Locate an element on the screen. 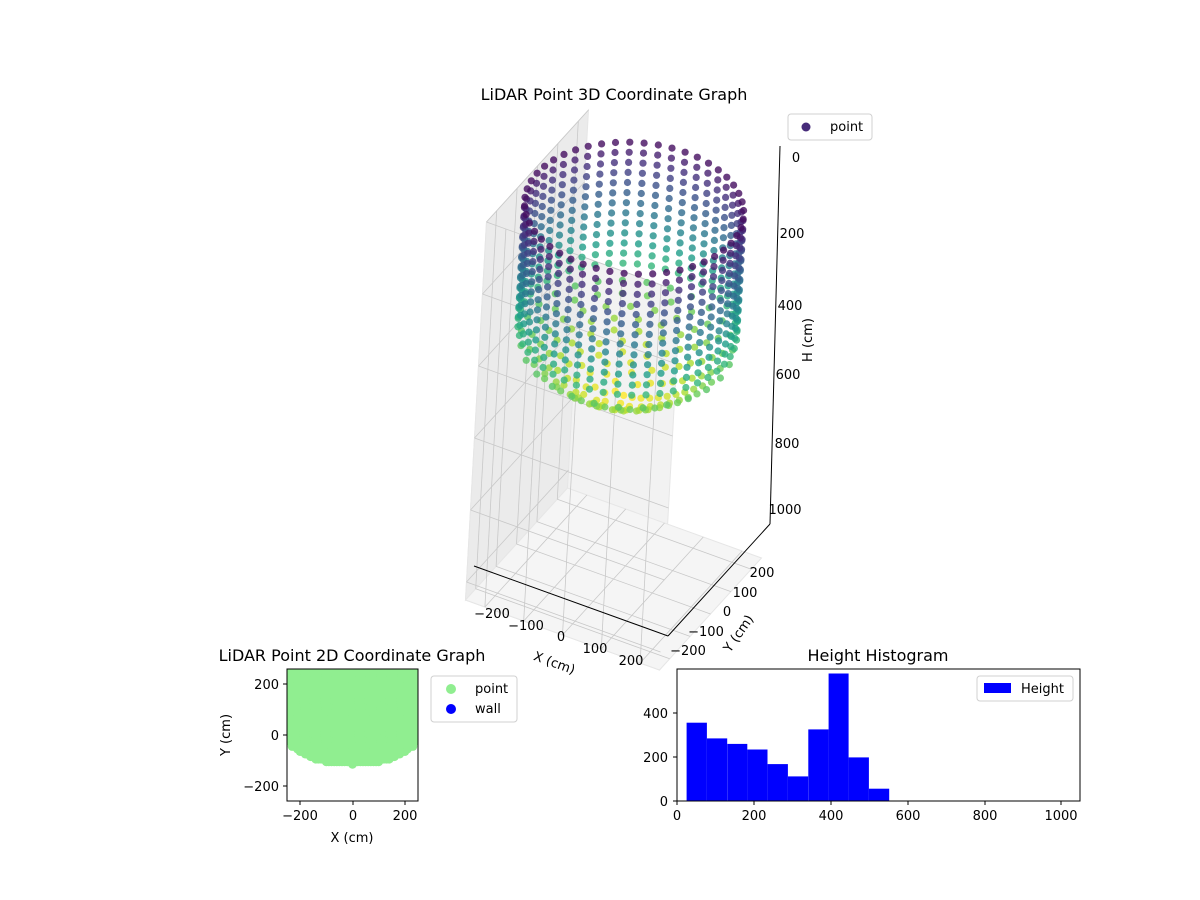 This screenshot has width=1200, height=900. histogram-x-tick: 600 is located at coordinates (908, 816).